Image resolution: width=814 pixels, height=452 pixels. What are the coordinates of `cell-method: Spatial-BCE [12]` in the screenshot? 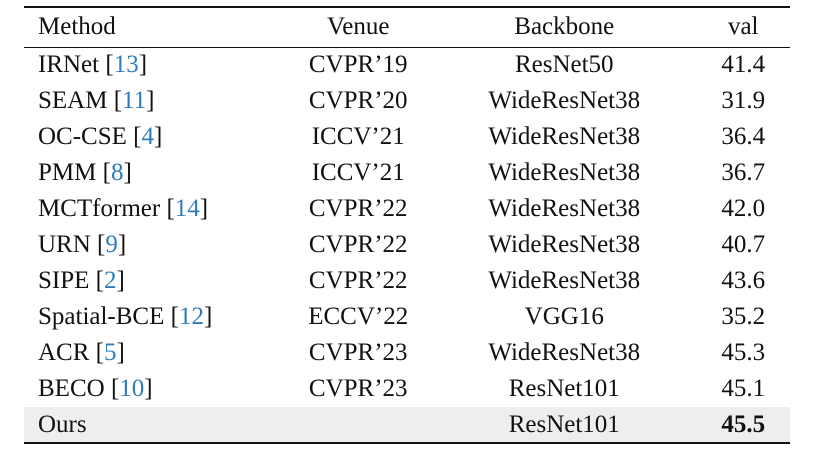 It's located at (154, 317).